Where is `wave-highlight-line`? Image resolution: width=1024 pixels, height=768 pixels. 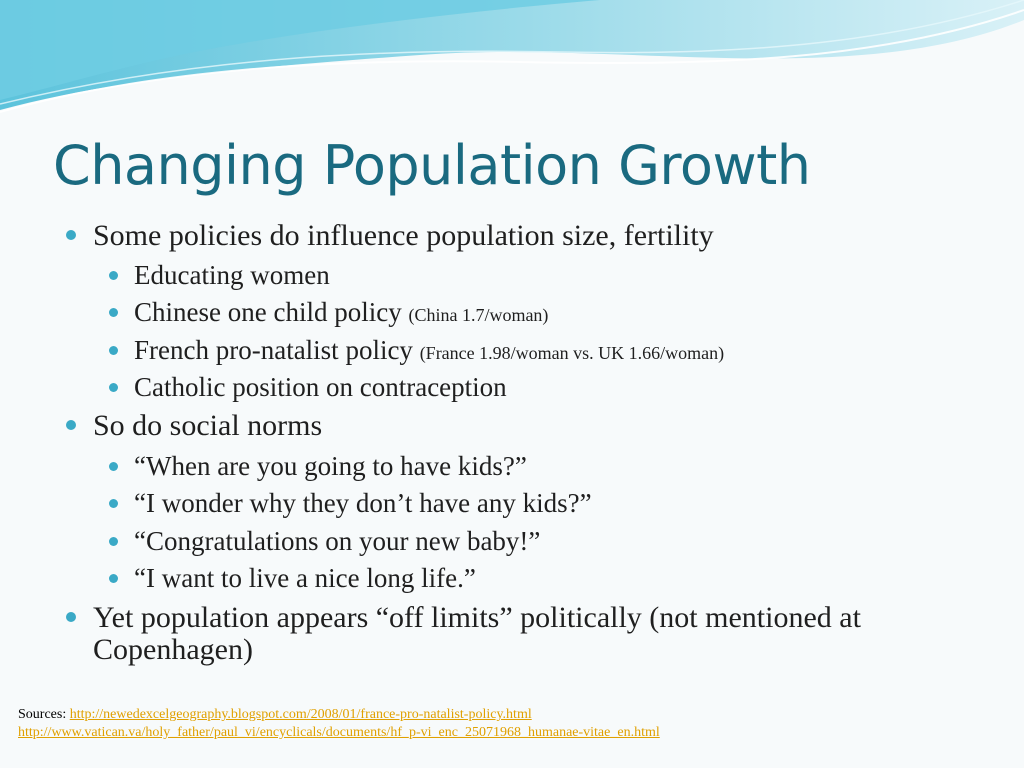
wave-highlight-line is located at coordinates (512, 61).